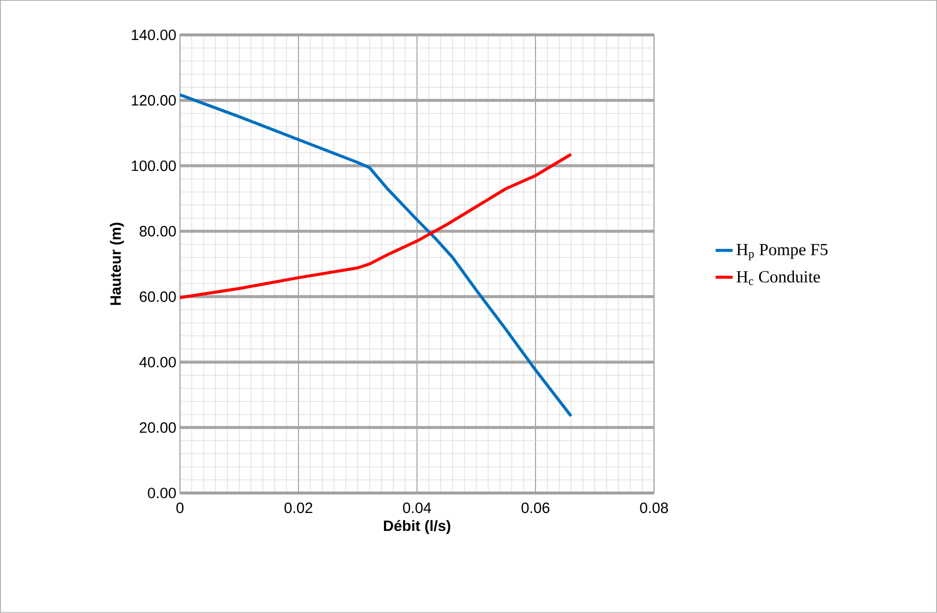 The height and width of the screenshot is (613, 937). Describe the element at coordinates (417, 527) in the screenshot. I see `x-axis-title: Débit (l/s)` at that location.